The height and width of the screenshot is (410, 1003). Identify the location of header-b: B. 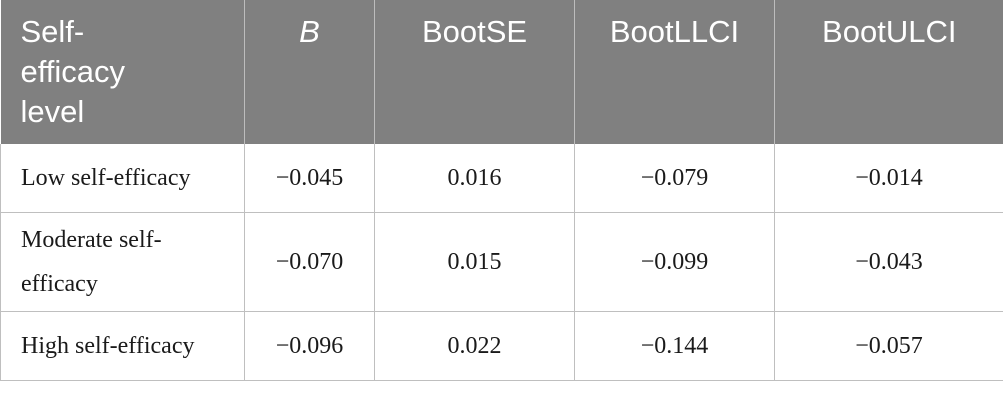
(309, 72).